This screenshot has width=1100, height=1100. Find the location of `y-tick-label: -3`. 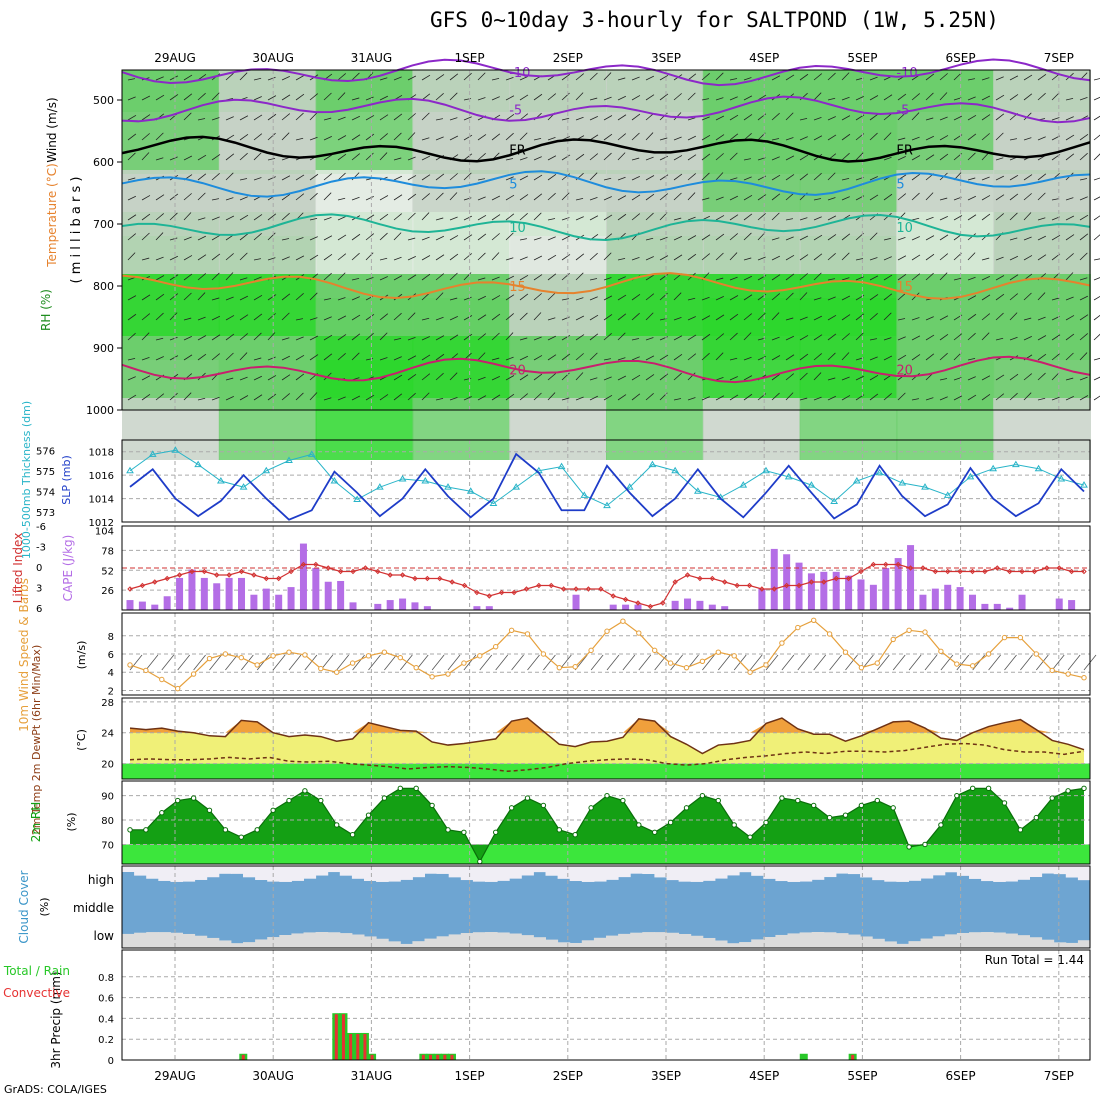

y-tick-label: -3 is located at coordinates (41, 548).